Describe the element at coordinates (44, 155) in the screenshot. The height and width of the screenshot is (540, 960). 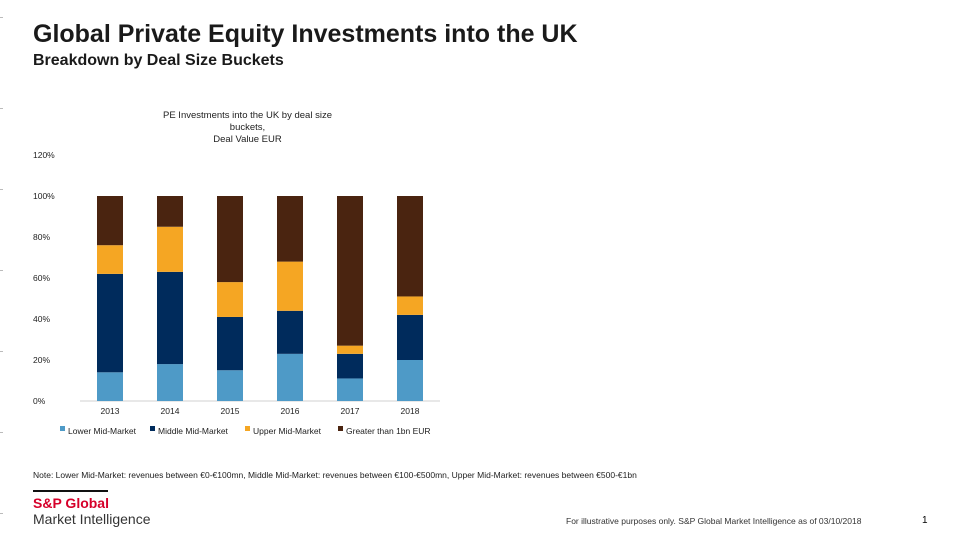
I see `y-tick-label: 120%` at that location.